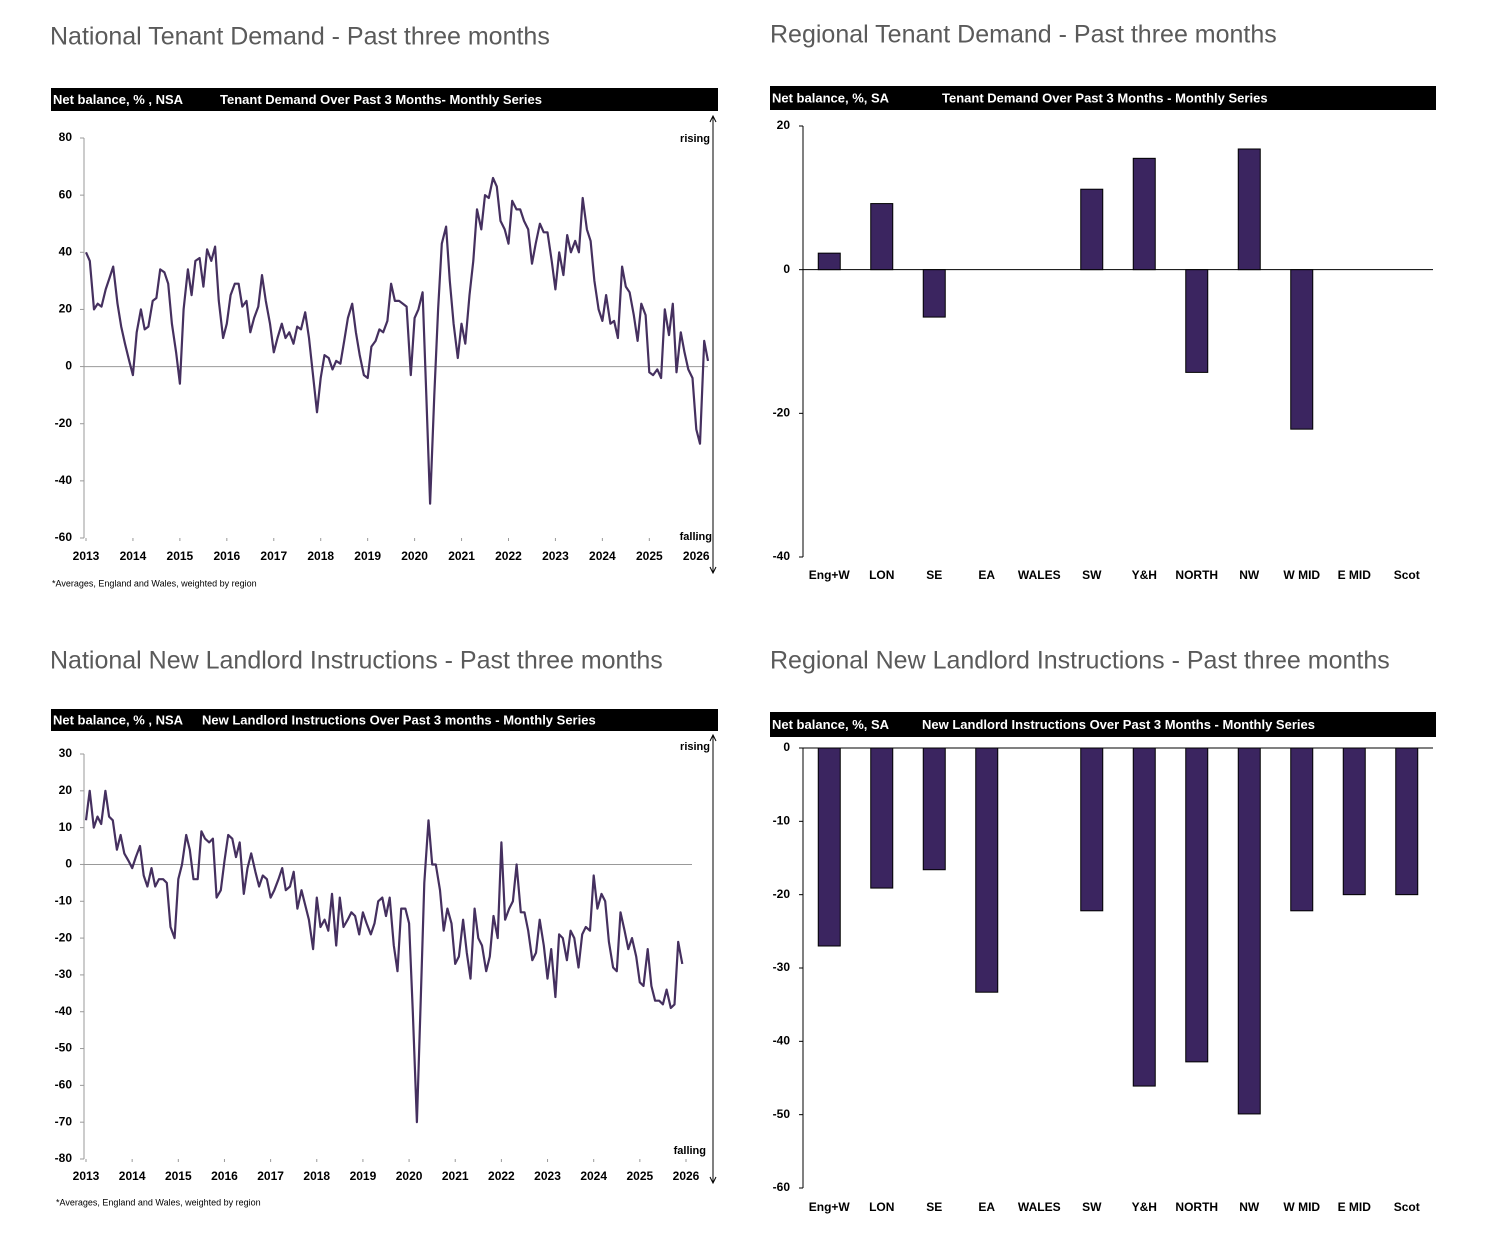  Describe the element at coordinates (986, 575) in the screenshot. I see `x-tick-label: EA` at that location.